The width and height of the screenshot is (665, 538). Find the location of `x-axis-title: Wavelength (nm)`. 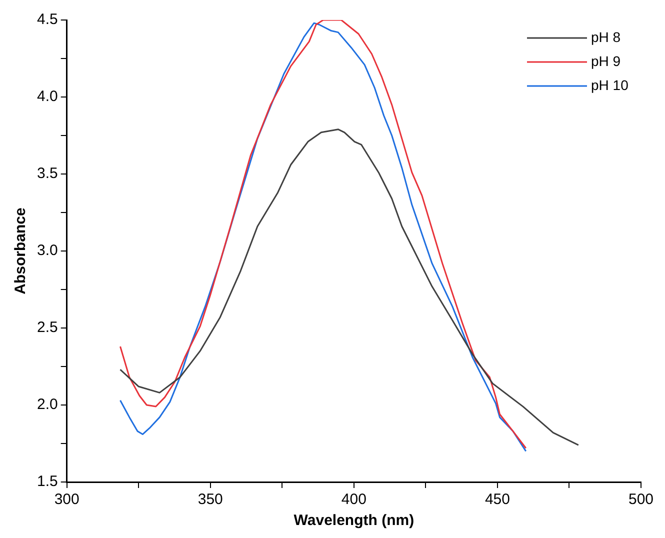

x-axis-title: Wavelength (nm) is located at coordinates (354, 521).